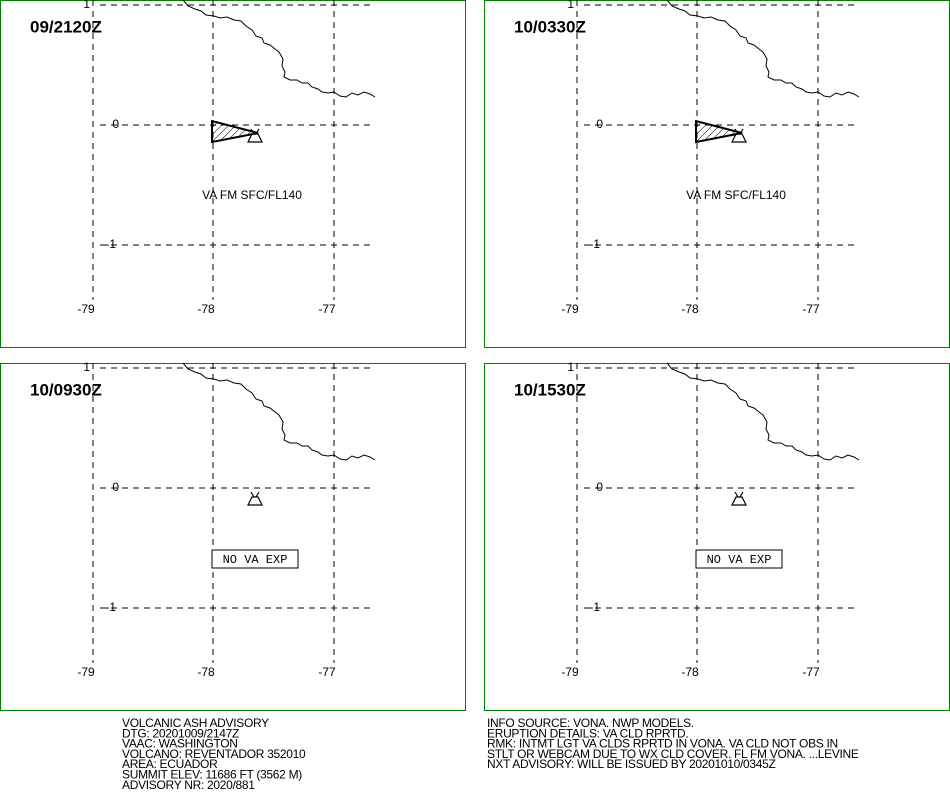 This screenshot has width=950, height=812. I want to click on info-line: VOLCANO: REVENTADOR 352010, so click(214, 754).